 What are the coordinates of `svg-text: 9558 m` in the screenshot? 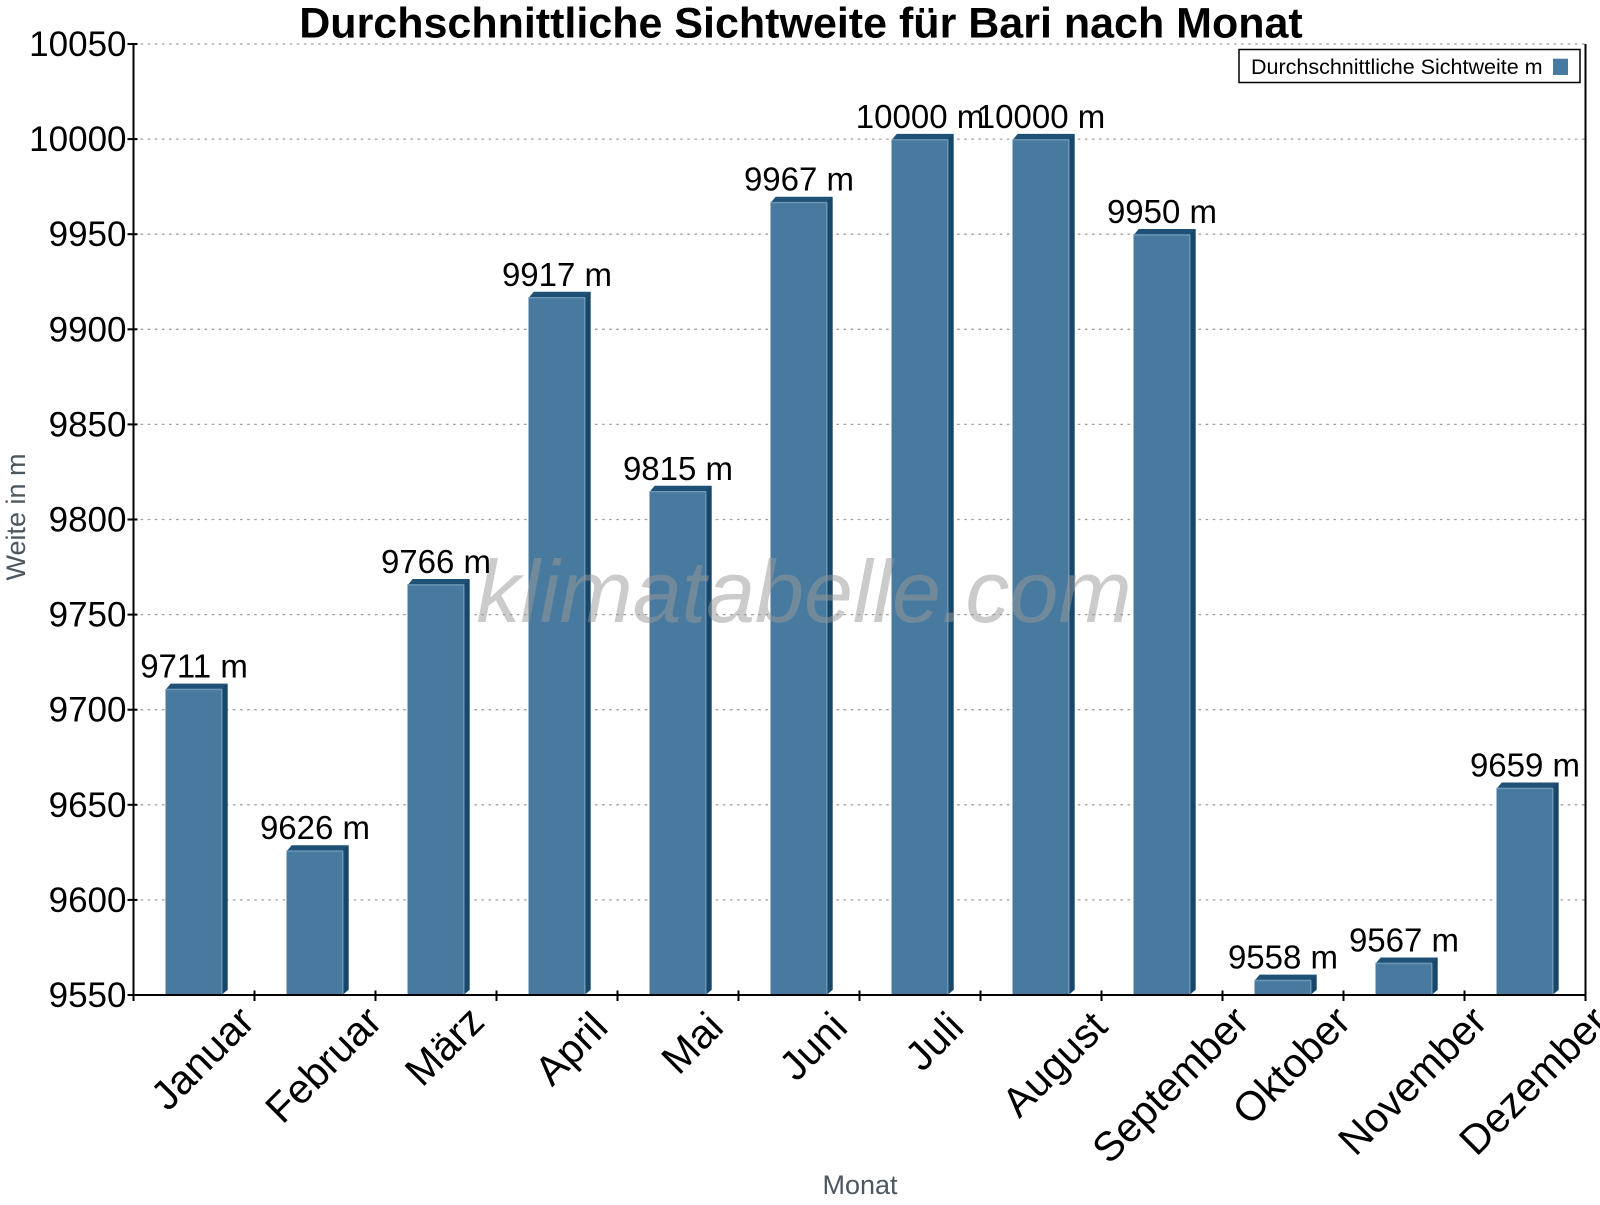 It's located at (1283, 957).